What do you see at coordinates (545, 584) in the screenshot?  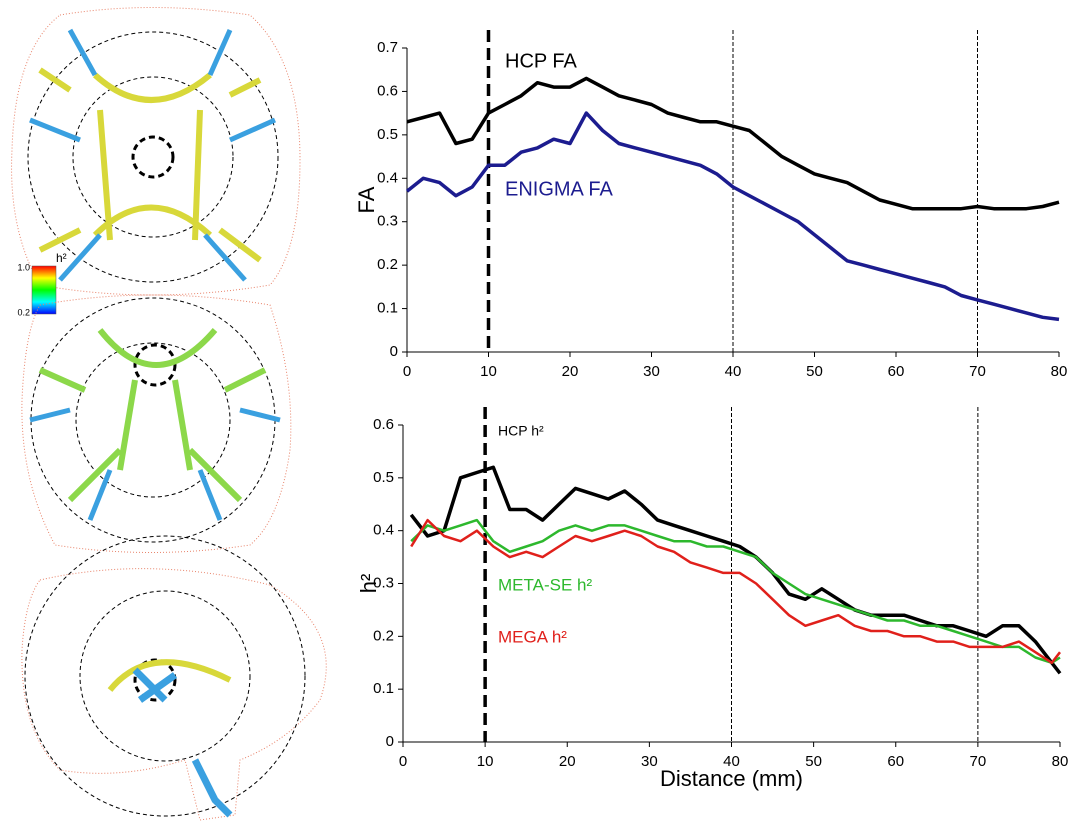 I see `series-label: META-SE h²` at bounding box center [545, 584].